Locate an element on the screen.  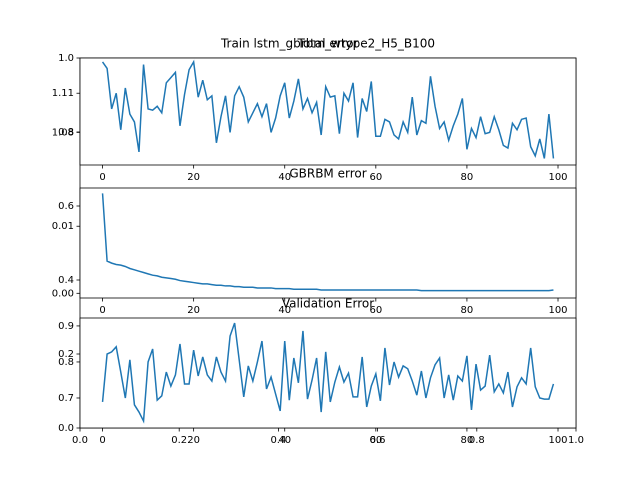
x-tick-label: 1.0 is located at coordinates (576, 440).